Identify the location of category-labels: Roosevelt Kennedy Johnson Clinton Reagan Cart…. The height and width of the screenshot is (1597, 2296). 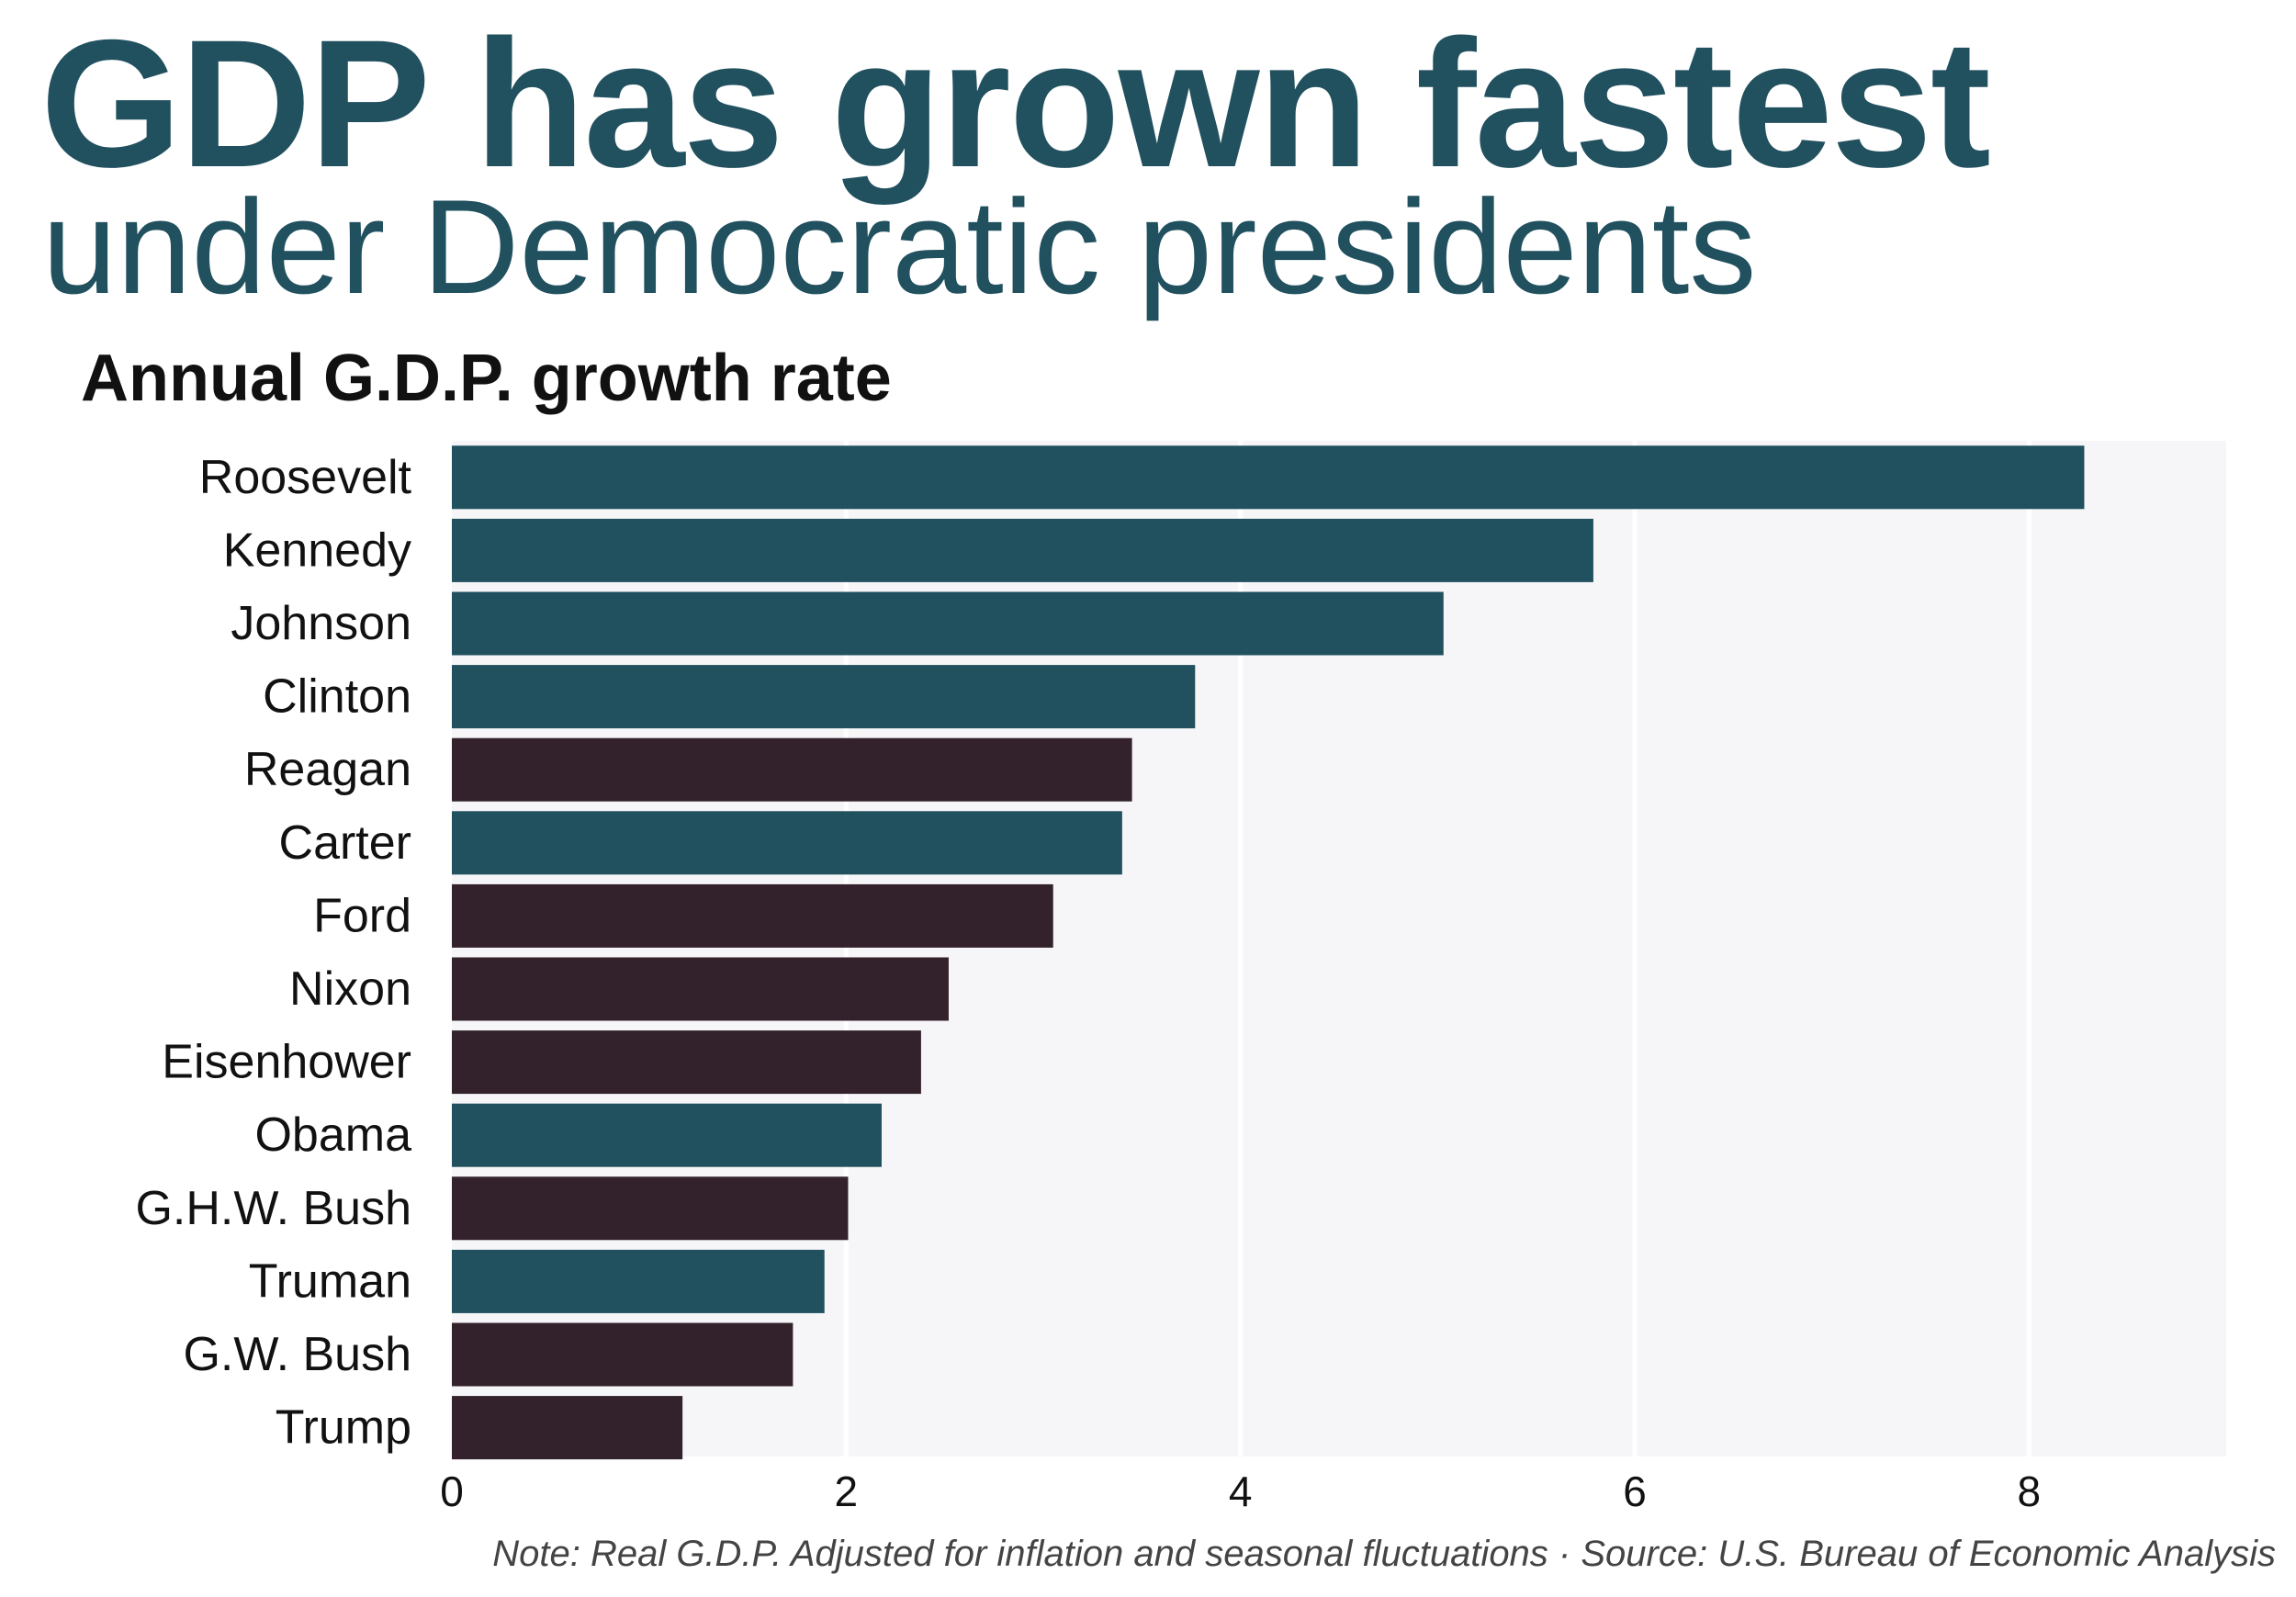
(273, 953).